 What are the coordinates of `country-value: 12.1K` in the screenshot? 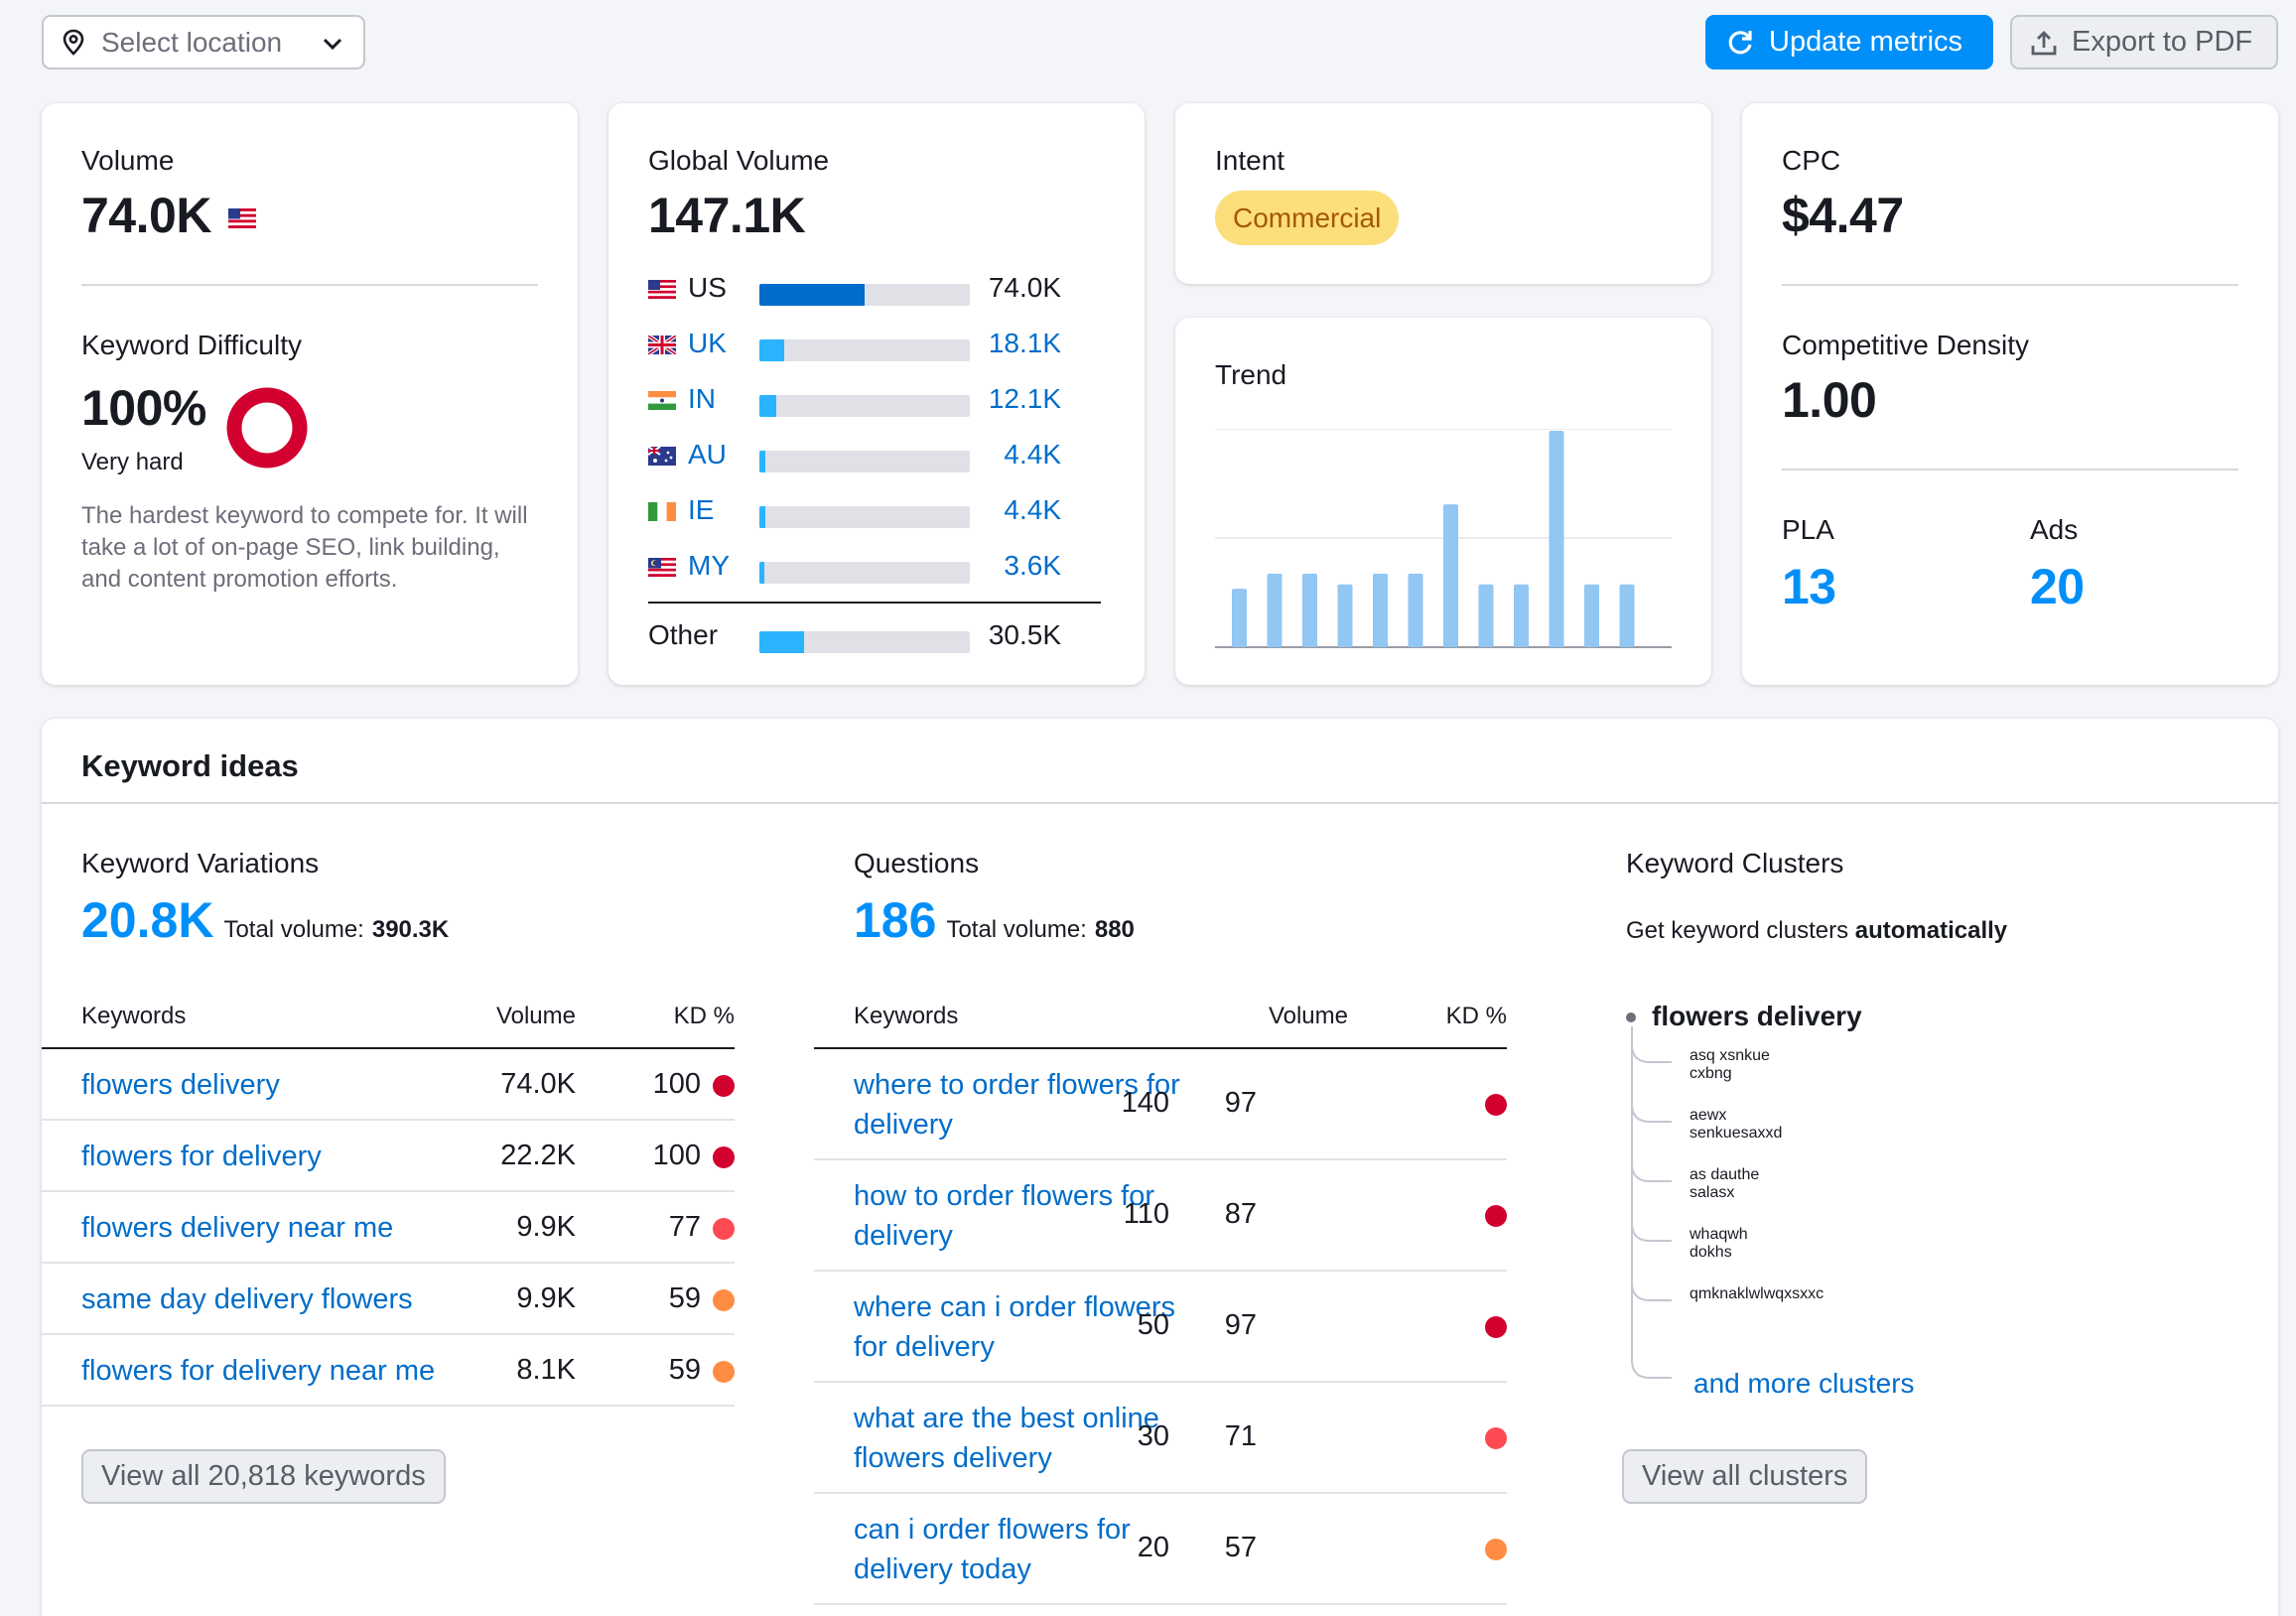 It's located at (1024, 398).